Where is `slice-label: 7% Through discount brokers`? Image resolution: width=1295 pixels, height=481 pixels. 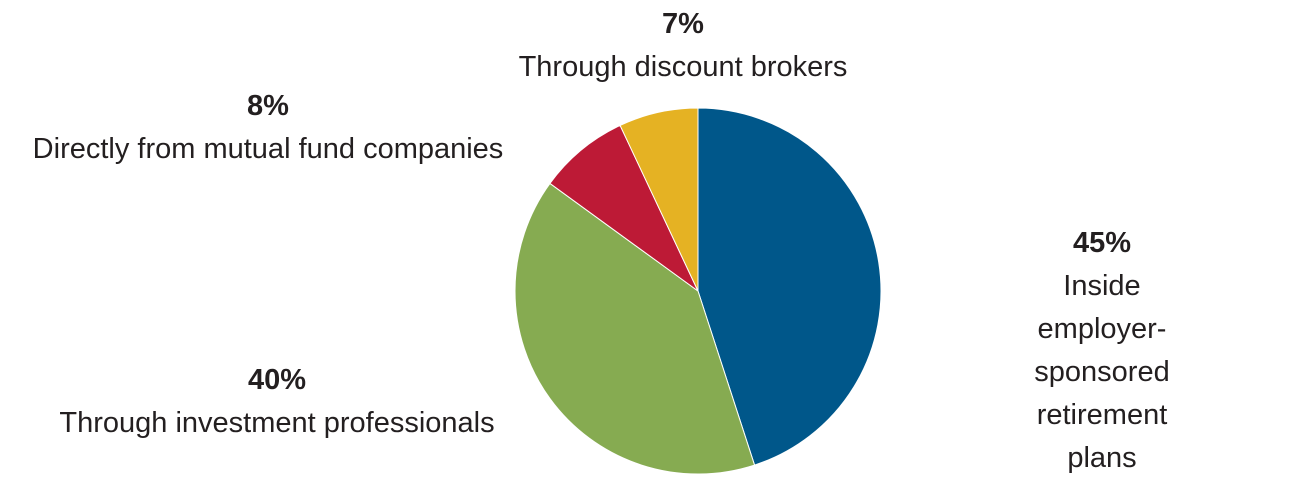
slice-label: 7% Through discount brokers is located at coordinates (683, 46).